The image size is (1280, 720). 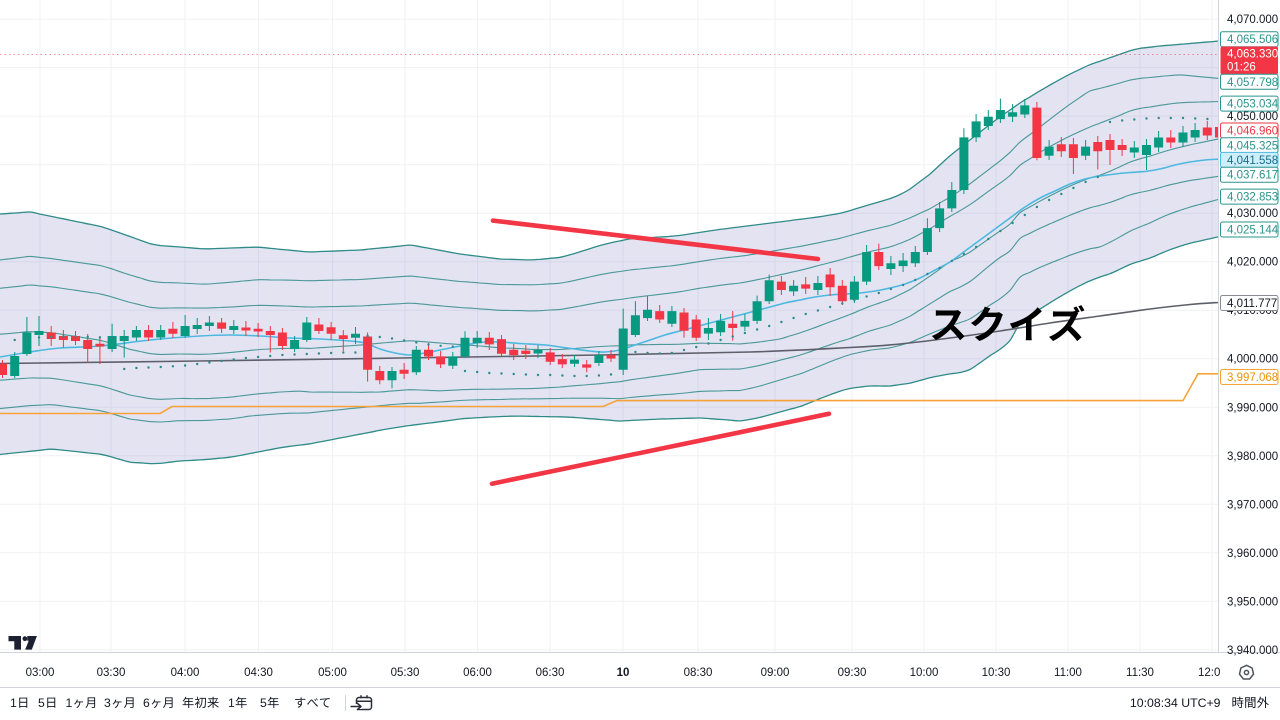 I want to click on svg-text: 11:30, so click(x=1140, y=673).